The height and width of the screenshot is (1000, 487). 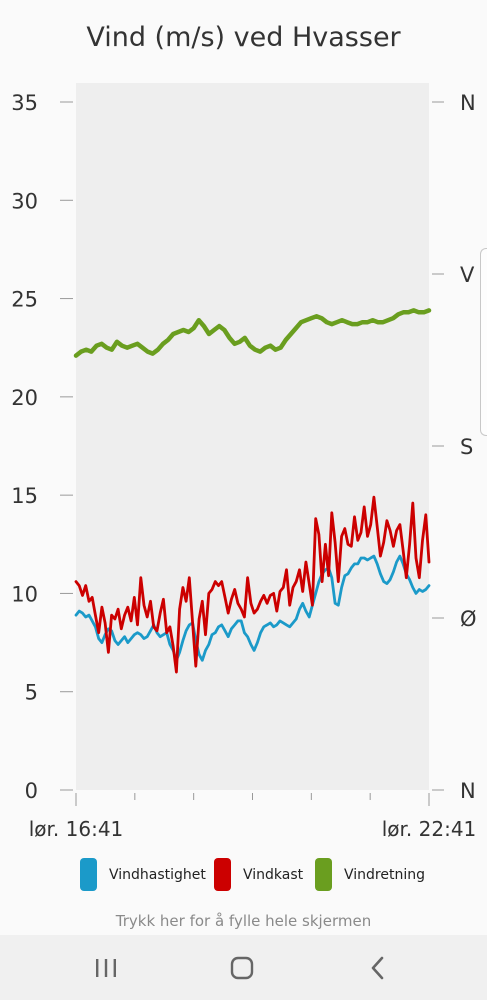 What do you see at coordinates (384, 874) in the screenshot?
I see `legend-label-vindretning: Vindretning` at bounding box center [384, 874].